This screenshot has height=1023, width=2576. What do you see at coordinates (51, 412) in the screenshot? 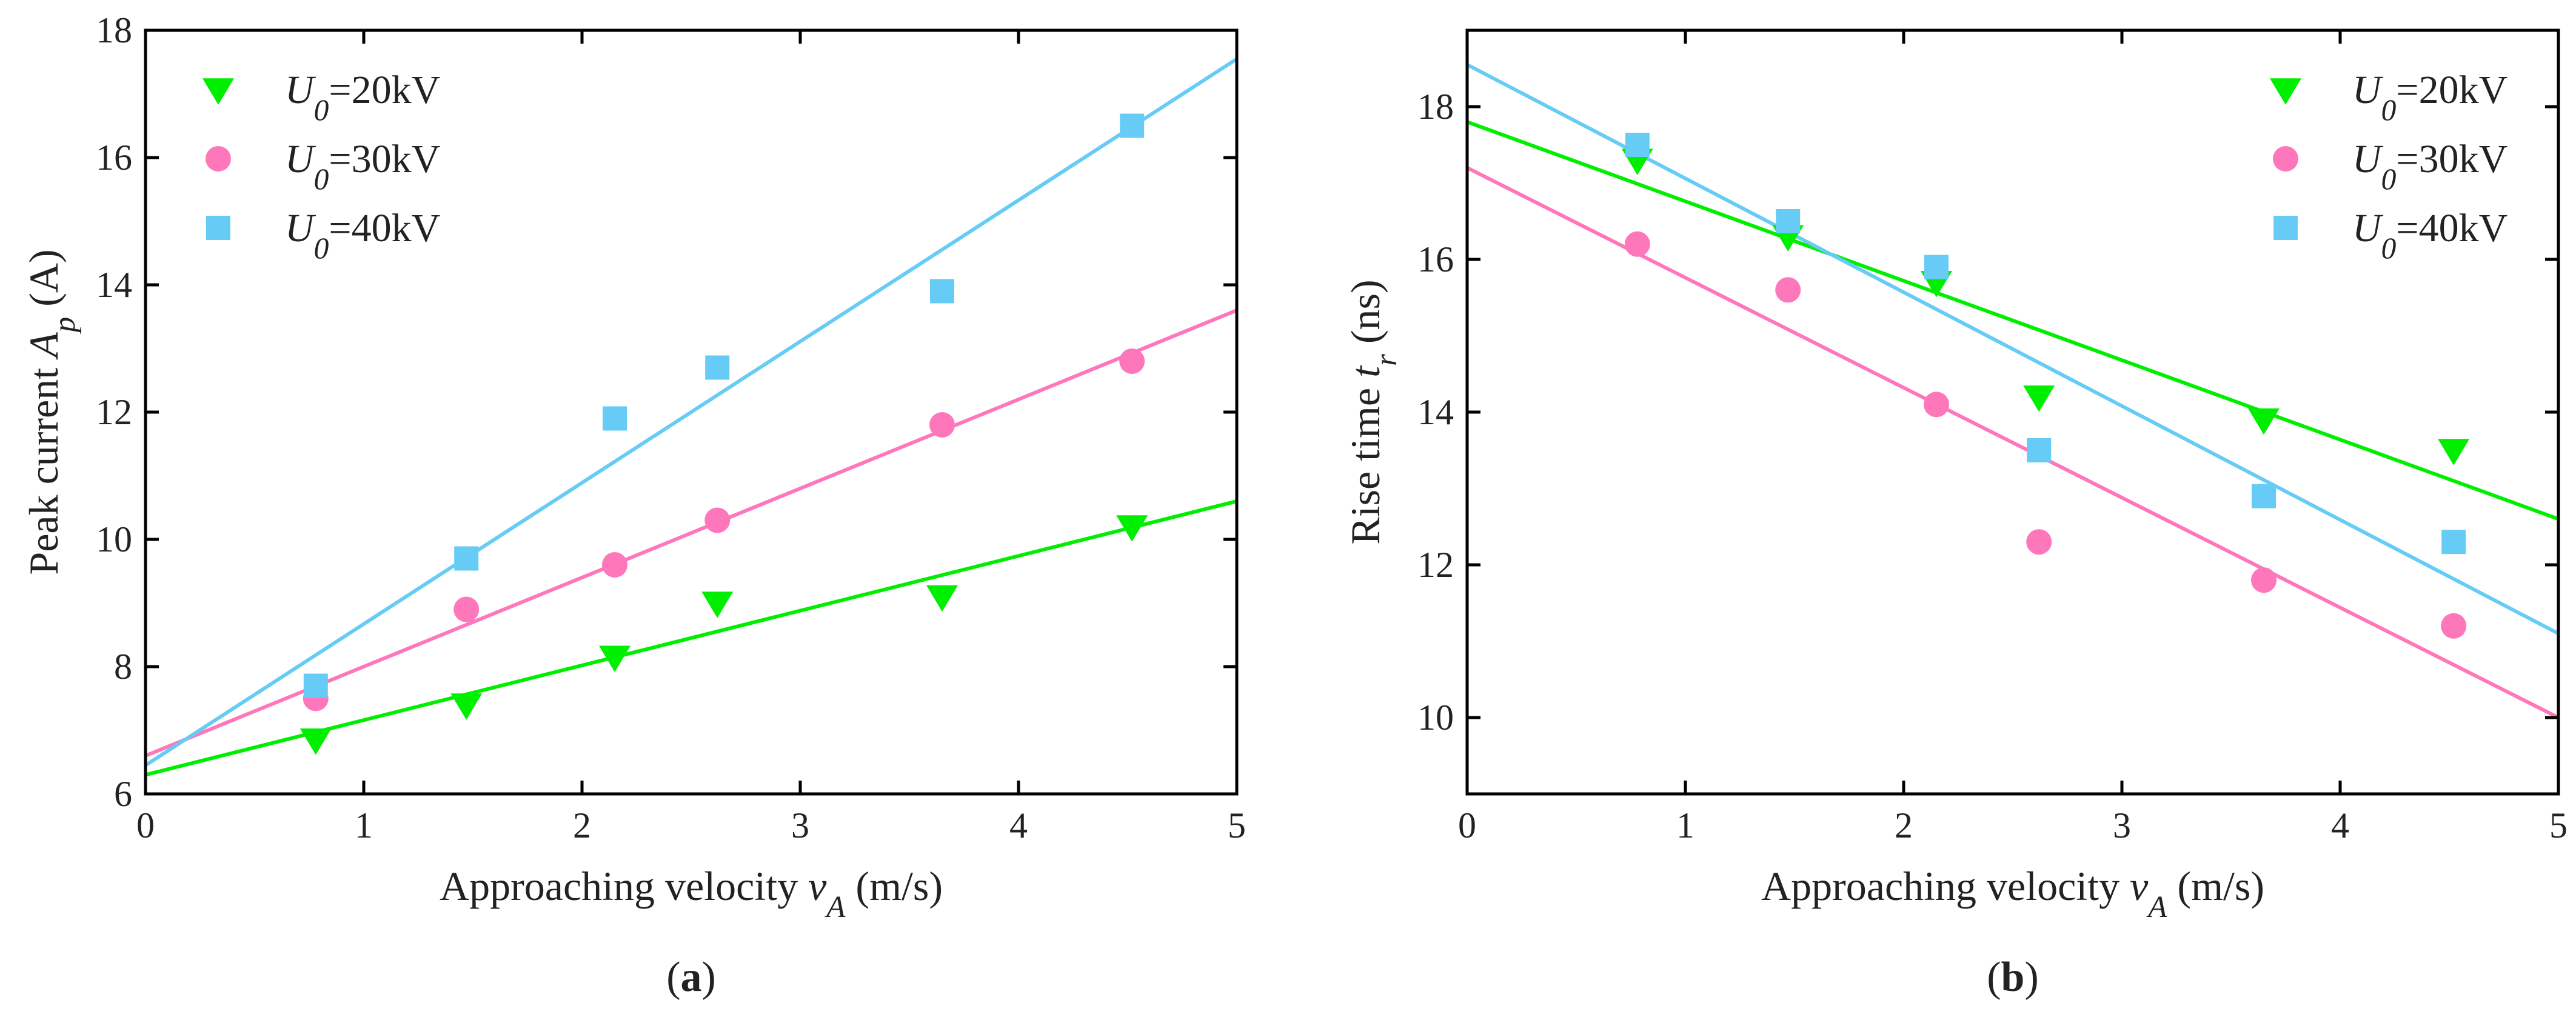
I see `y-axis-label: Peak current Ap (A)` at bounding box center [51, 412].